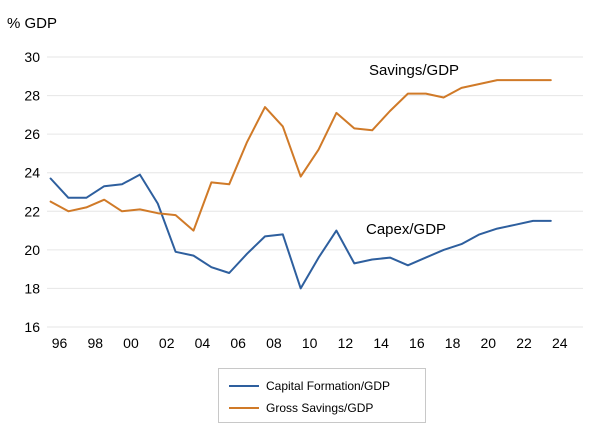 Image resolution: width=590 pixels, height=428 pixels. Describe the element at coordinates (32, 250) in the screenshot. I see `y-tick-label: 20` at that location.